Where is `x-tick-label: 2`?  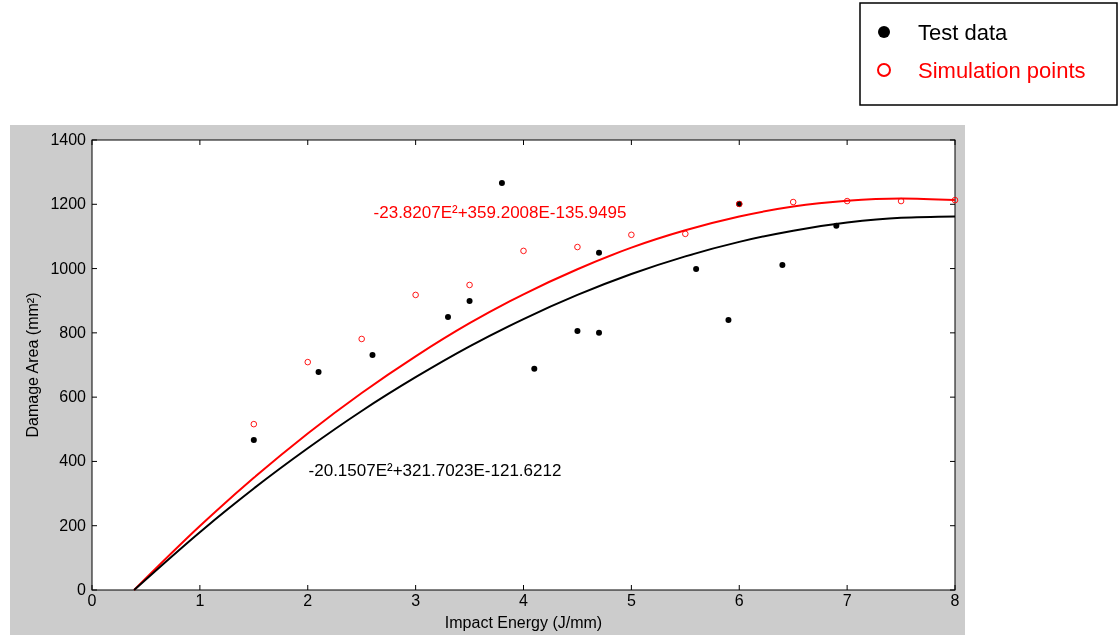 x-tick-label: 2 is located at coordinates (308, 600).